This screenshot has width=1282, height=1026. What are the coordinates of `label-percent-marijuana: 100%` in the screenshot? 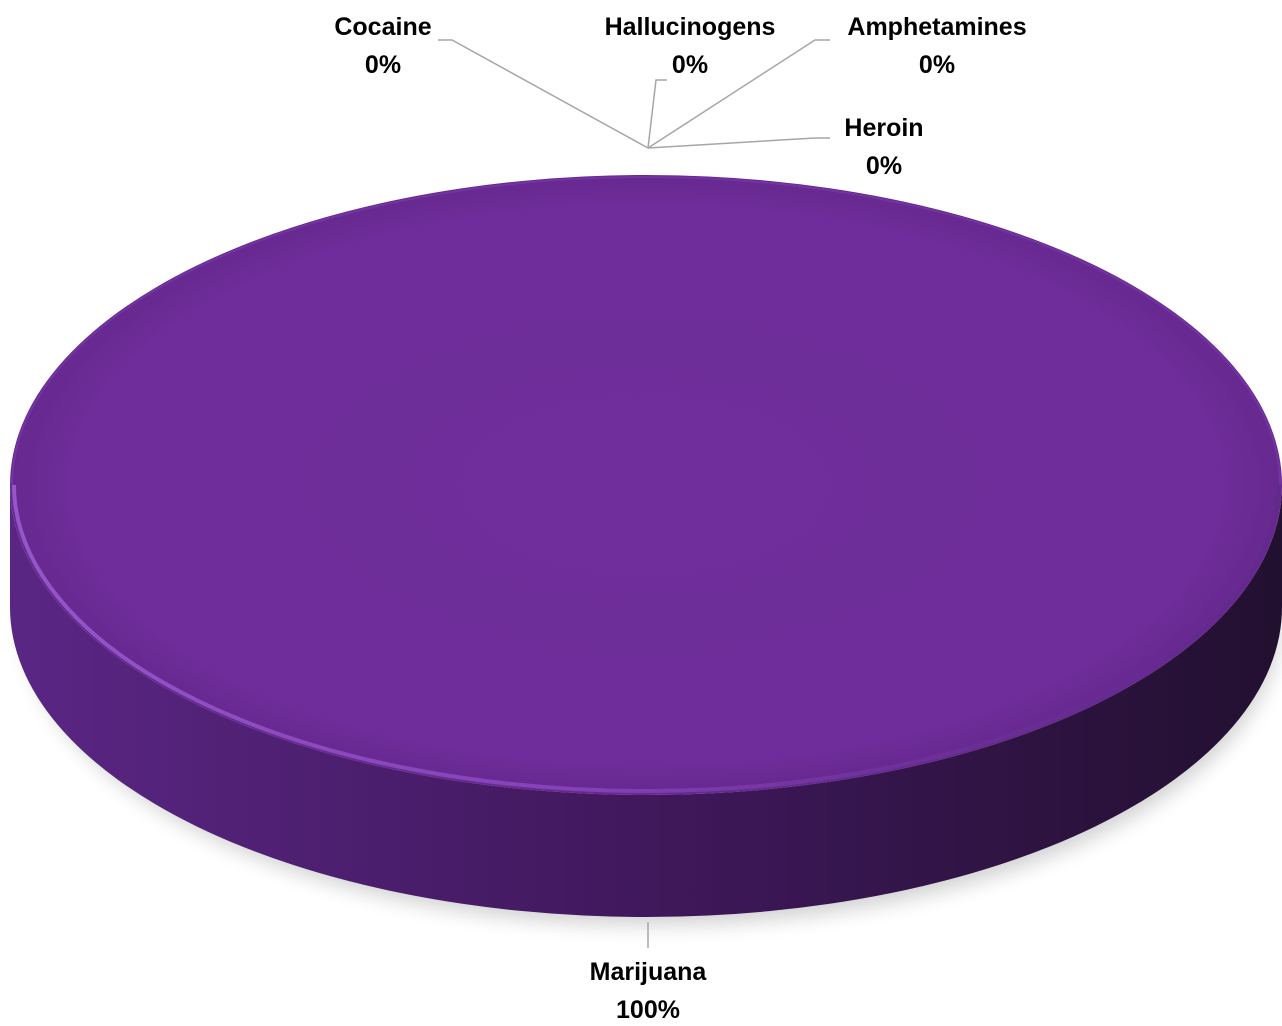 It's located at (648, 1010).